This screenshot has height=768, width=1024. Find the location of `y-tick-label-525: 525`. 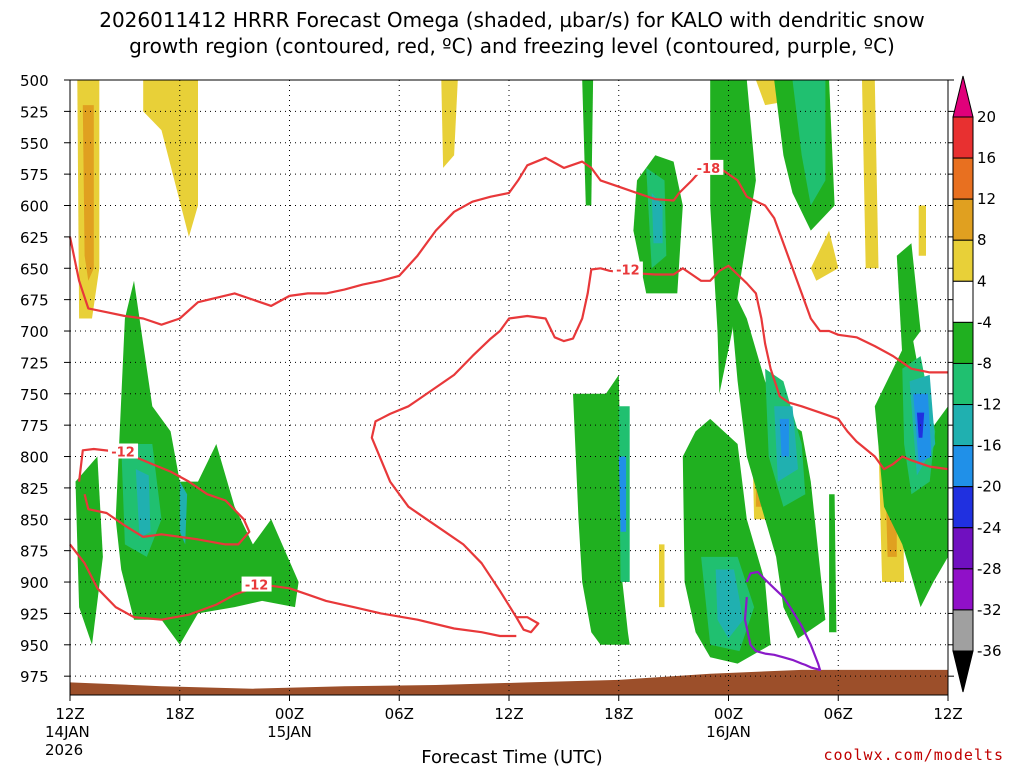

y-tick-label-525: 525 is located at coordinates (34, 112).